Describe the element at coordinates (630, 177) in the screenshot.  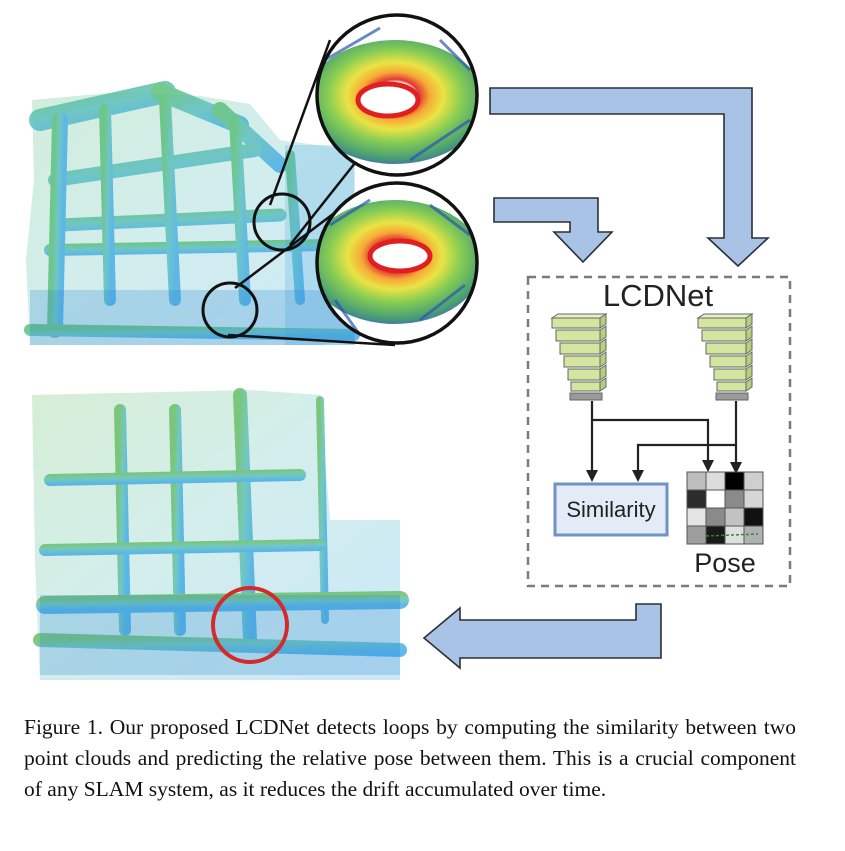
I see `arrow-top-to-network` at that location.